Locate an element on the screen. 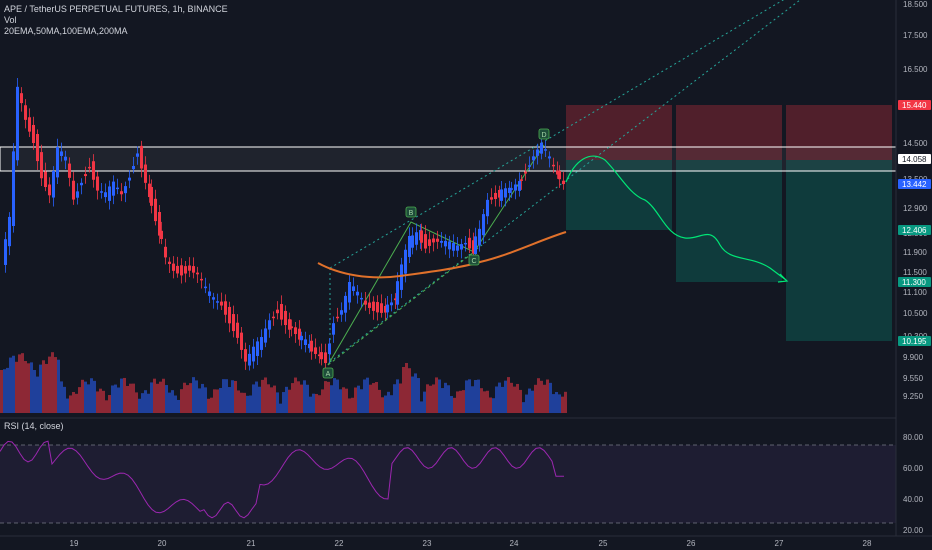 The height and width of the screenshot is (550, 932). projection-path is located at coordinates (676, 218).